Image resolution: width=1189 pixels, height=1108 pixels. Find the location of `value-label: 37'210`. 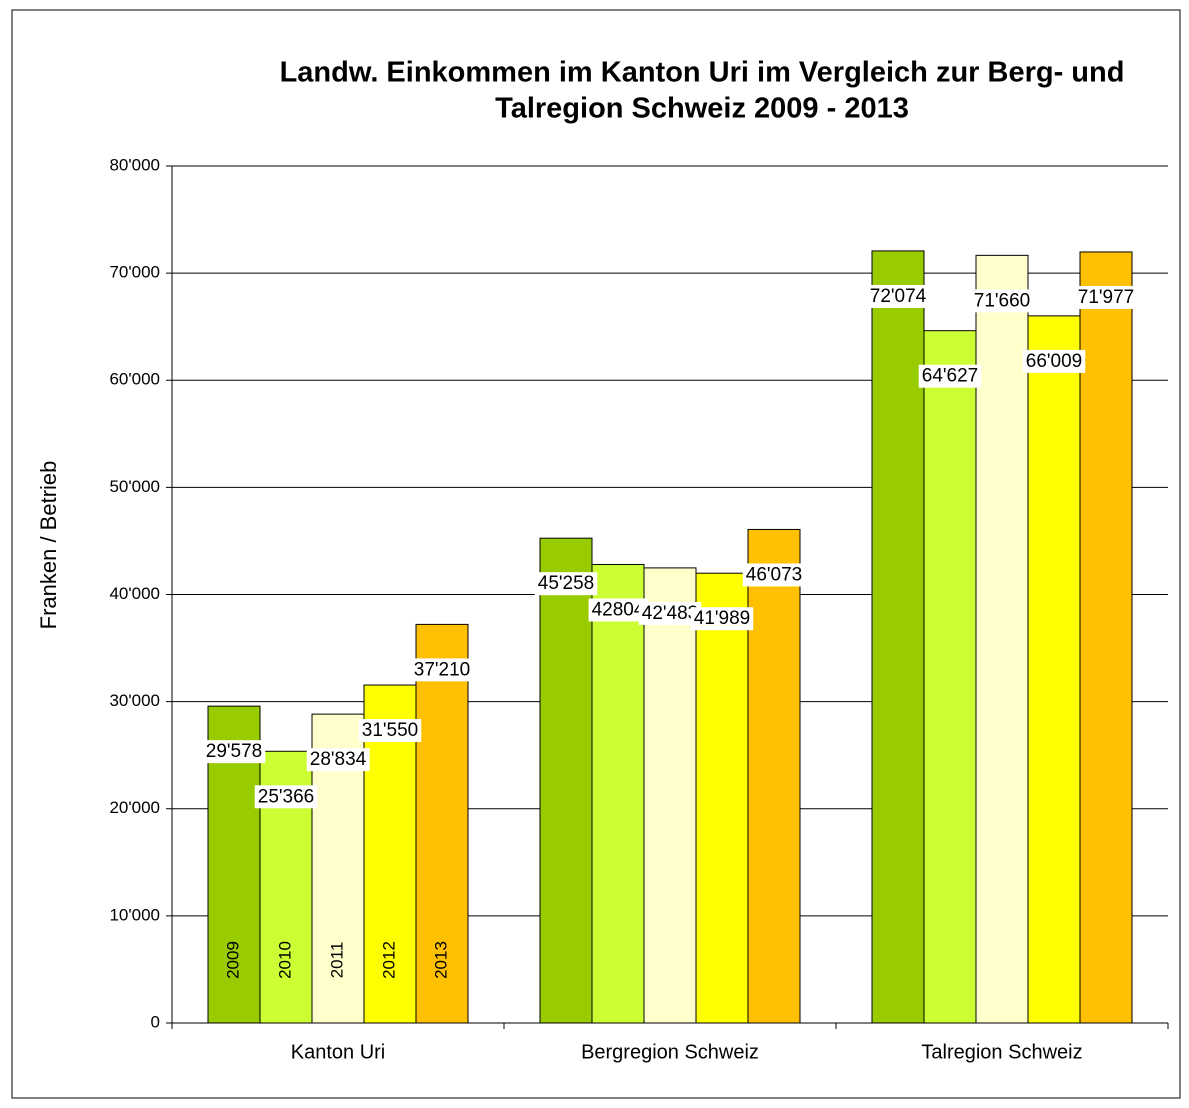

value-label: 37'210 is located at coordinates (442, 669).